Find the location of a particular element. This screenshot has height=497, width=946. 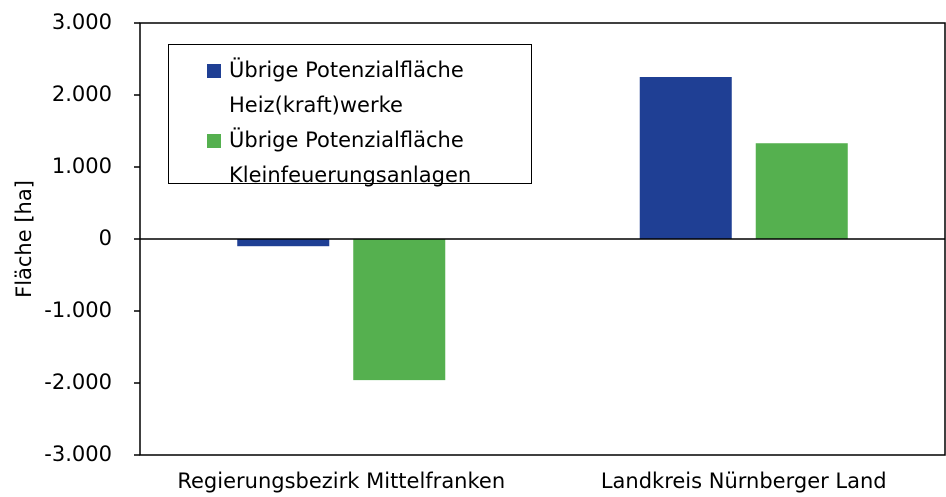

legend-label: Übrige Potenzialfläche Heiz(kraft)werke is located at coordinates (346, 87).